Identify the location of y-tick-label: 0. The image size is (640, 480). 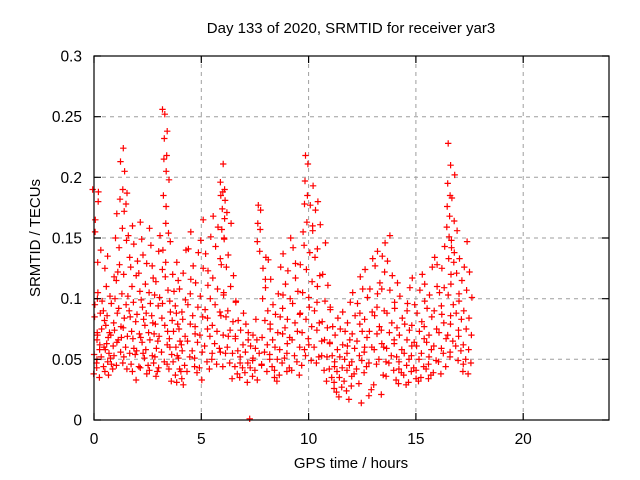
(77, 421).